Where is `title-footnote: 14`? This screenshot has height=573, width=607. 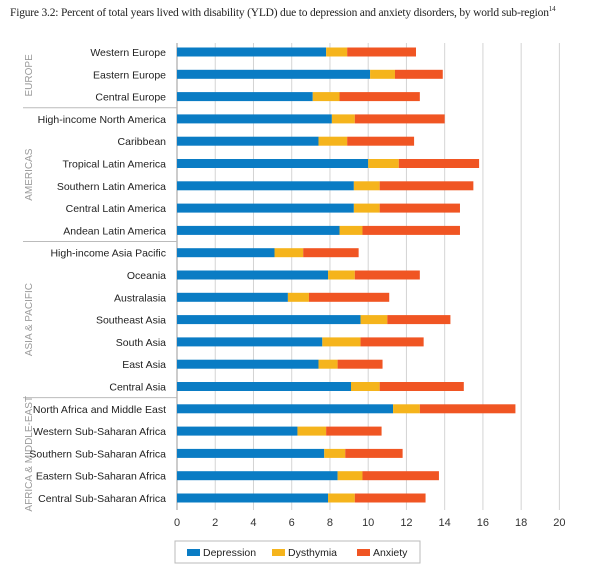 title-footnote: 14 is located at coordinates (552, 9).